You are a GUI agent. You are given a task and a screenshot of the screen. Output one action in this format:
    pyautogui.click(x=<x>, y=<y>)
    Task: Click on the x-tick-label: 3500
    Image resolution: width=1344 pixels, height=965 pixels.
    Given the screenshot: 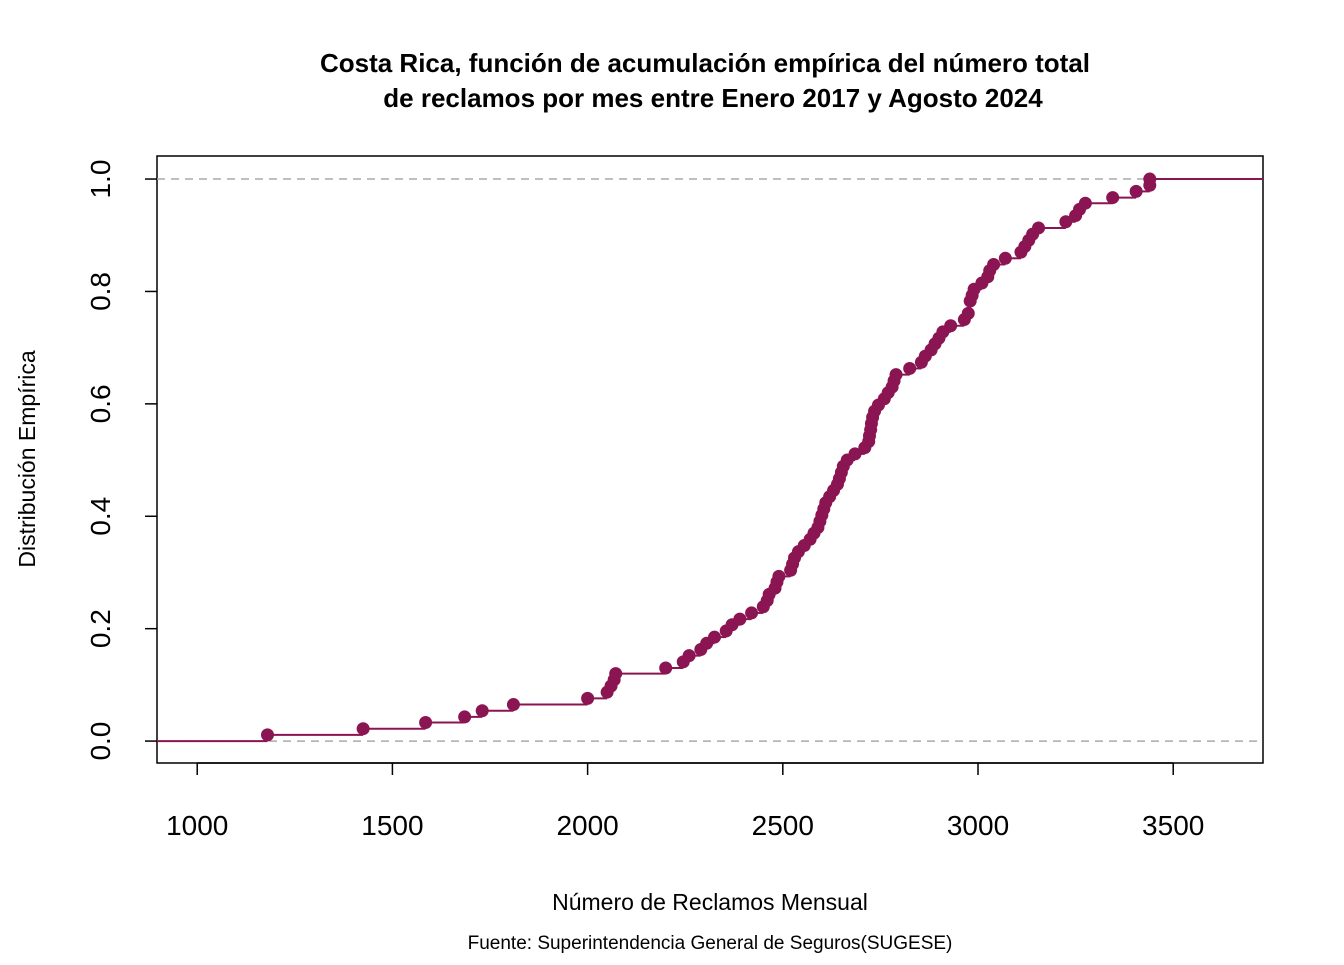 What is the action you would take?
    pyautogui.click(x=1173, y=825)
    